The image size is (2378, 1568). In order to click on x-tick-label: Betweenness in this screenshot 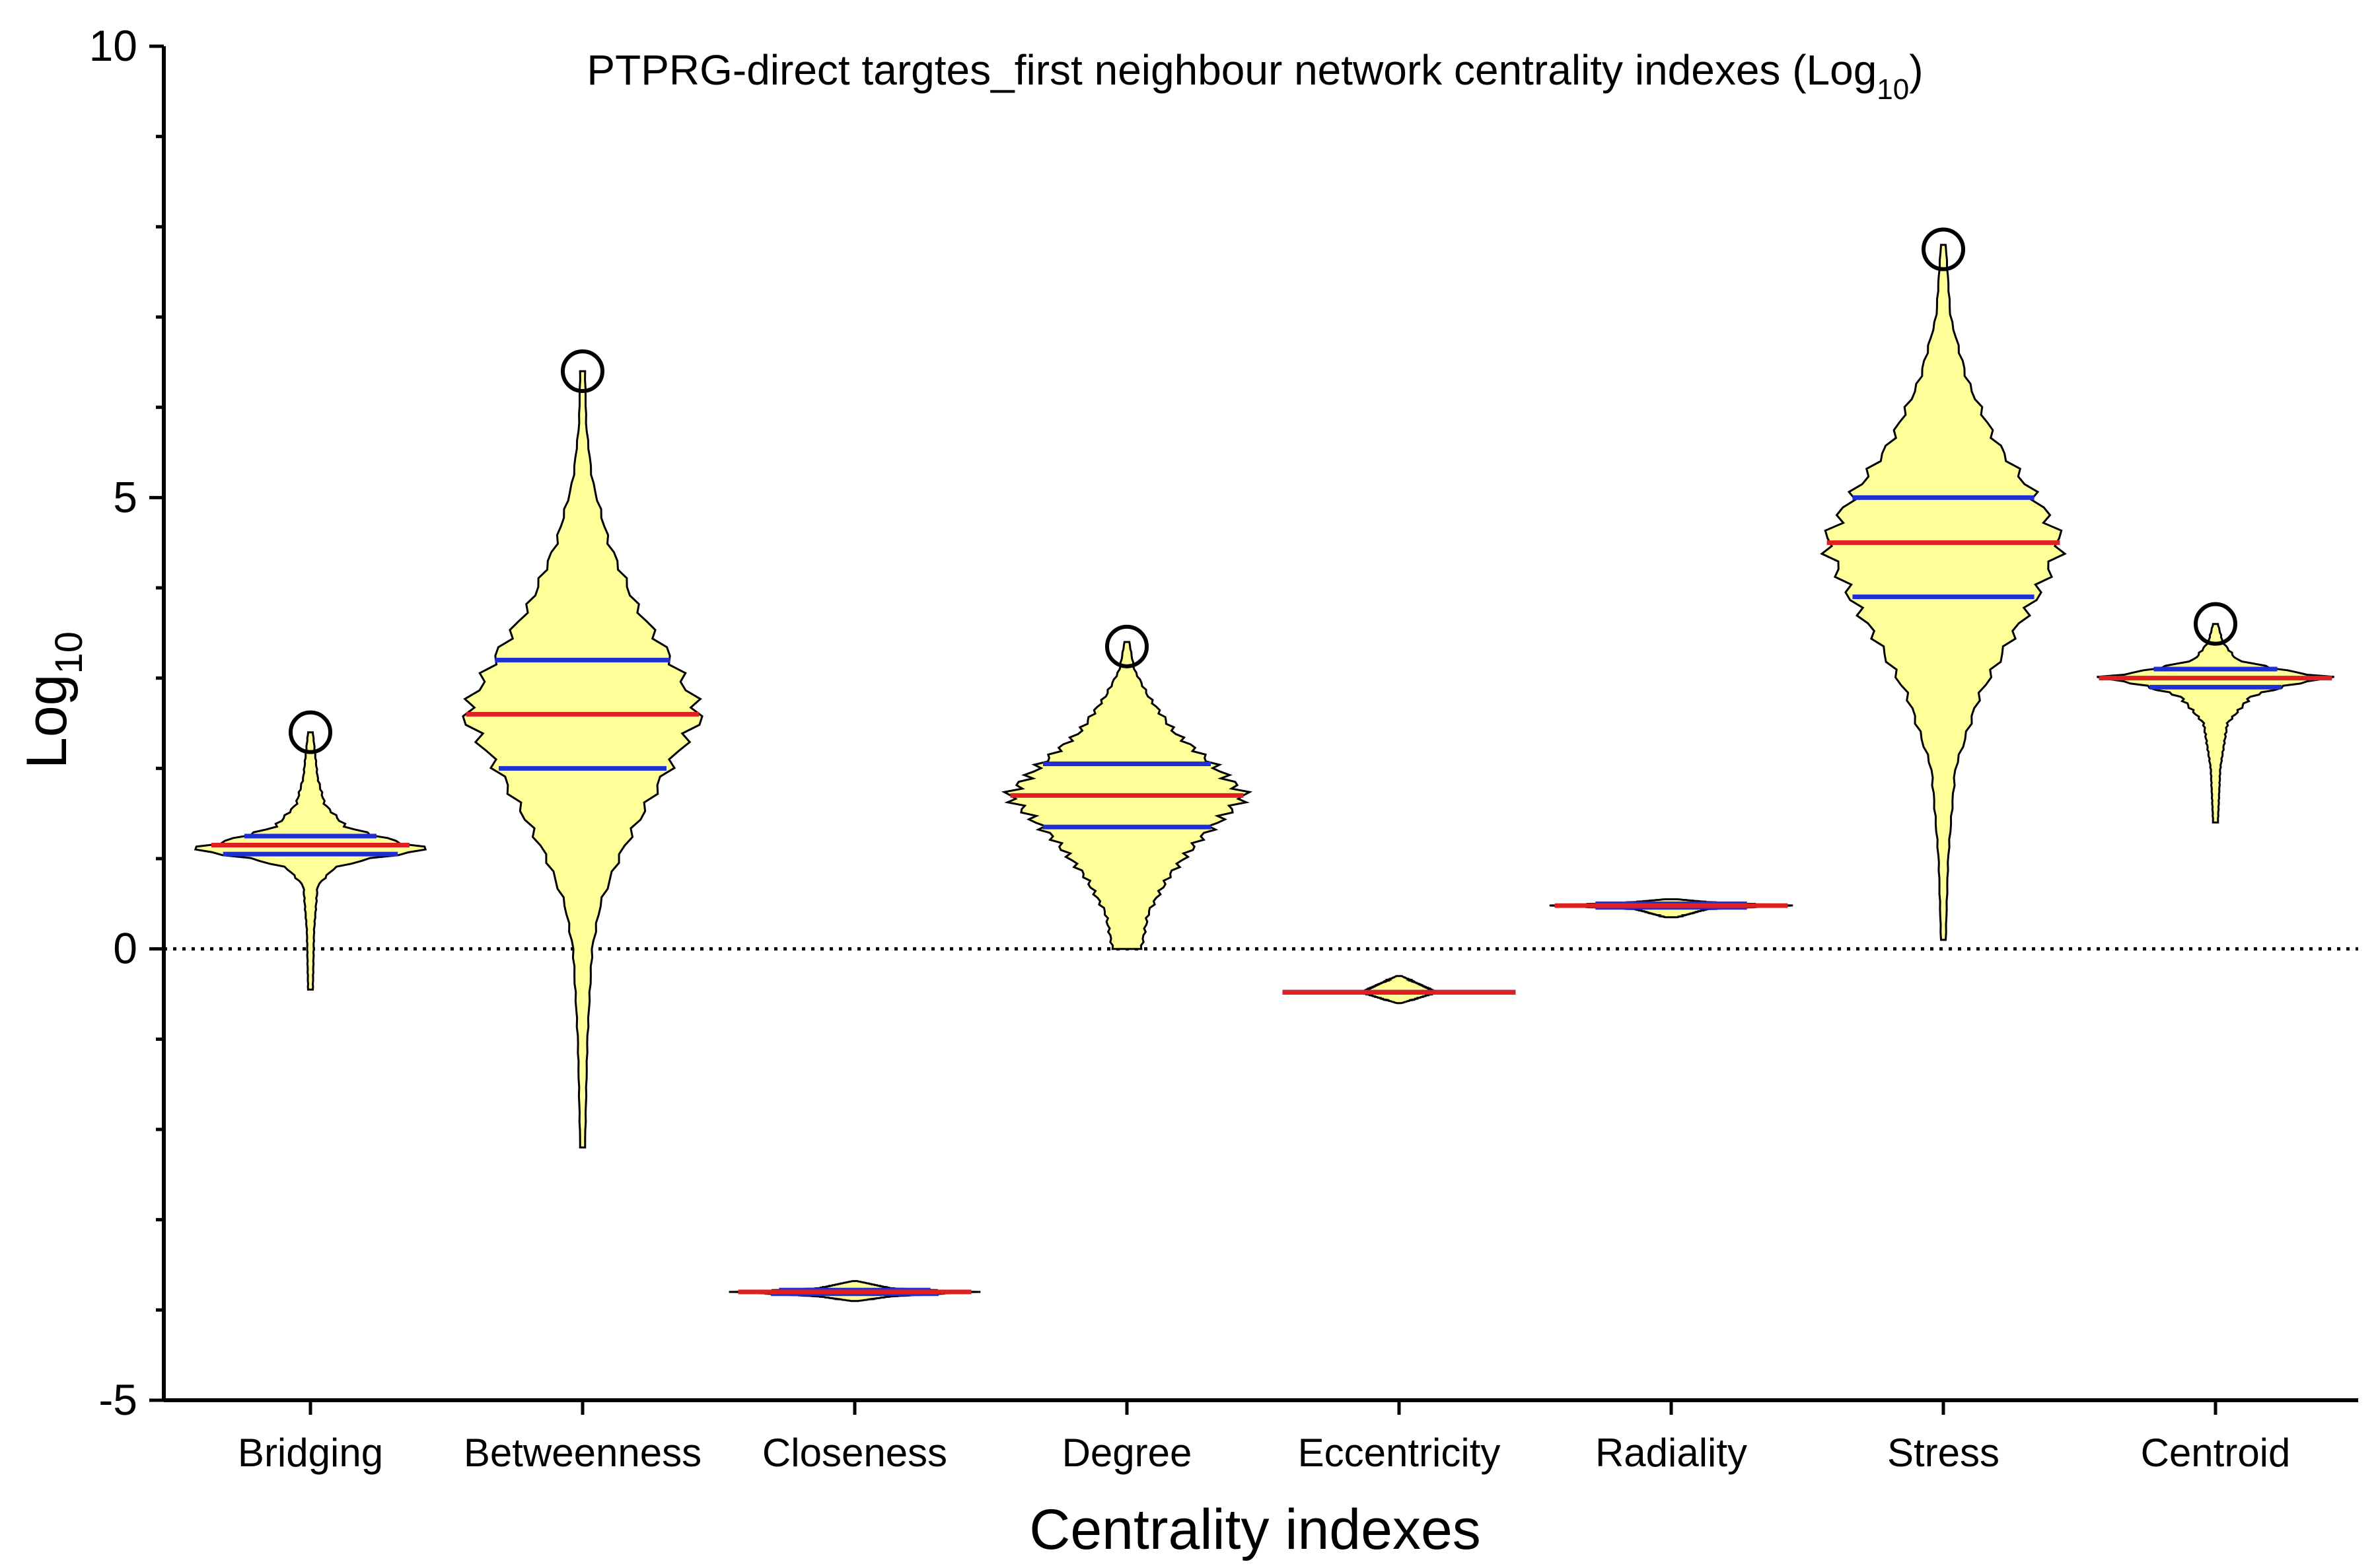, I will do `click(583, 1453)`.